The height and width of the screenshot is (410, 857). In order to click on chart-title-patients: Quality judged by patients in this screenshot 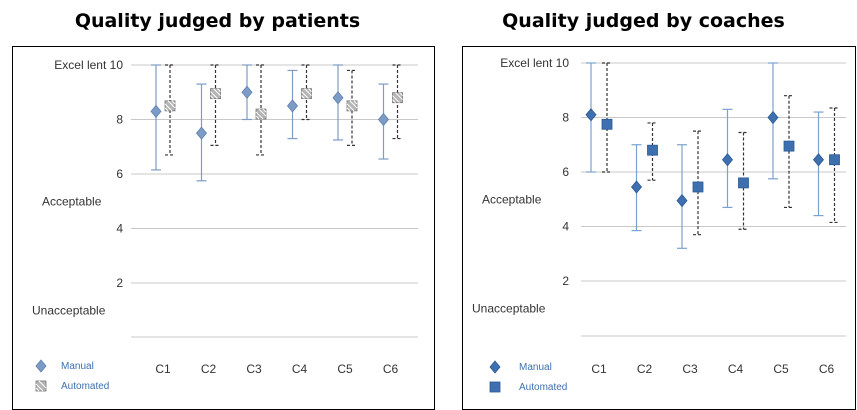, I will do `click(217, 21)`.